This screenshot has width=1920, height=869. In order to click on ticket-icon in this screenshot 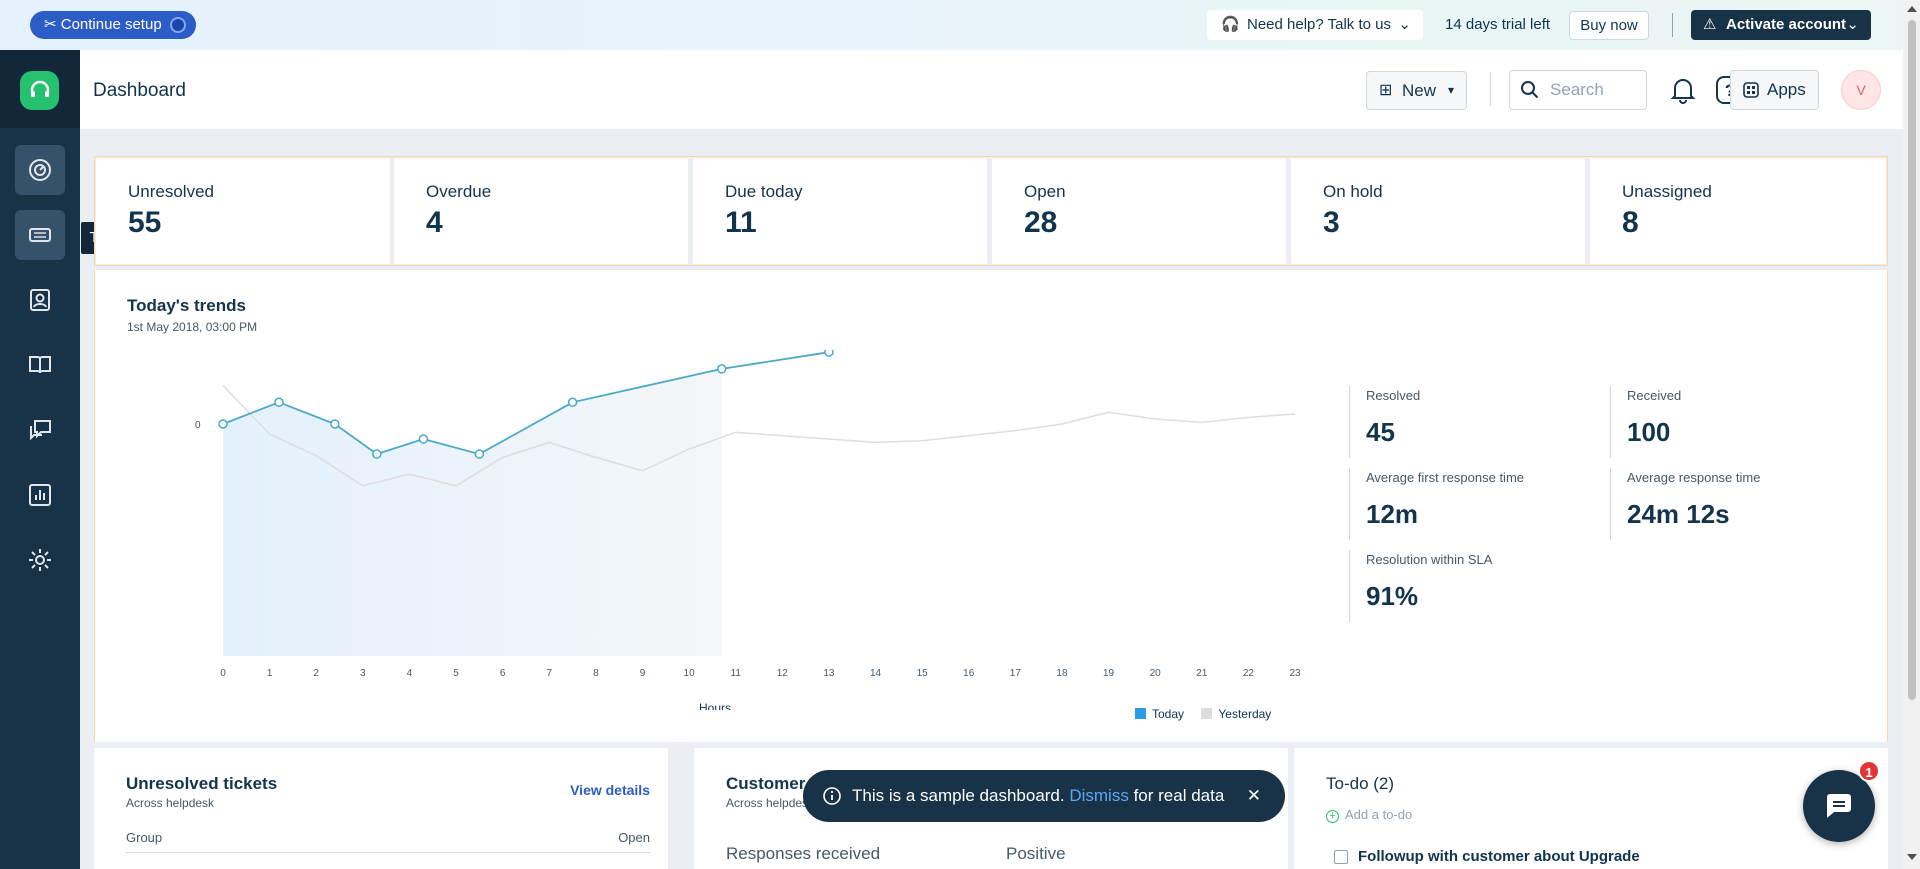, I will do `click(40, 235)`.